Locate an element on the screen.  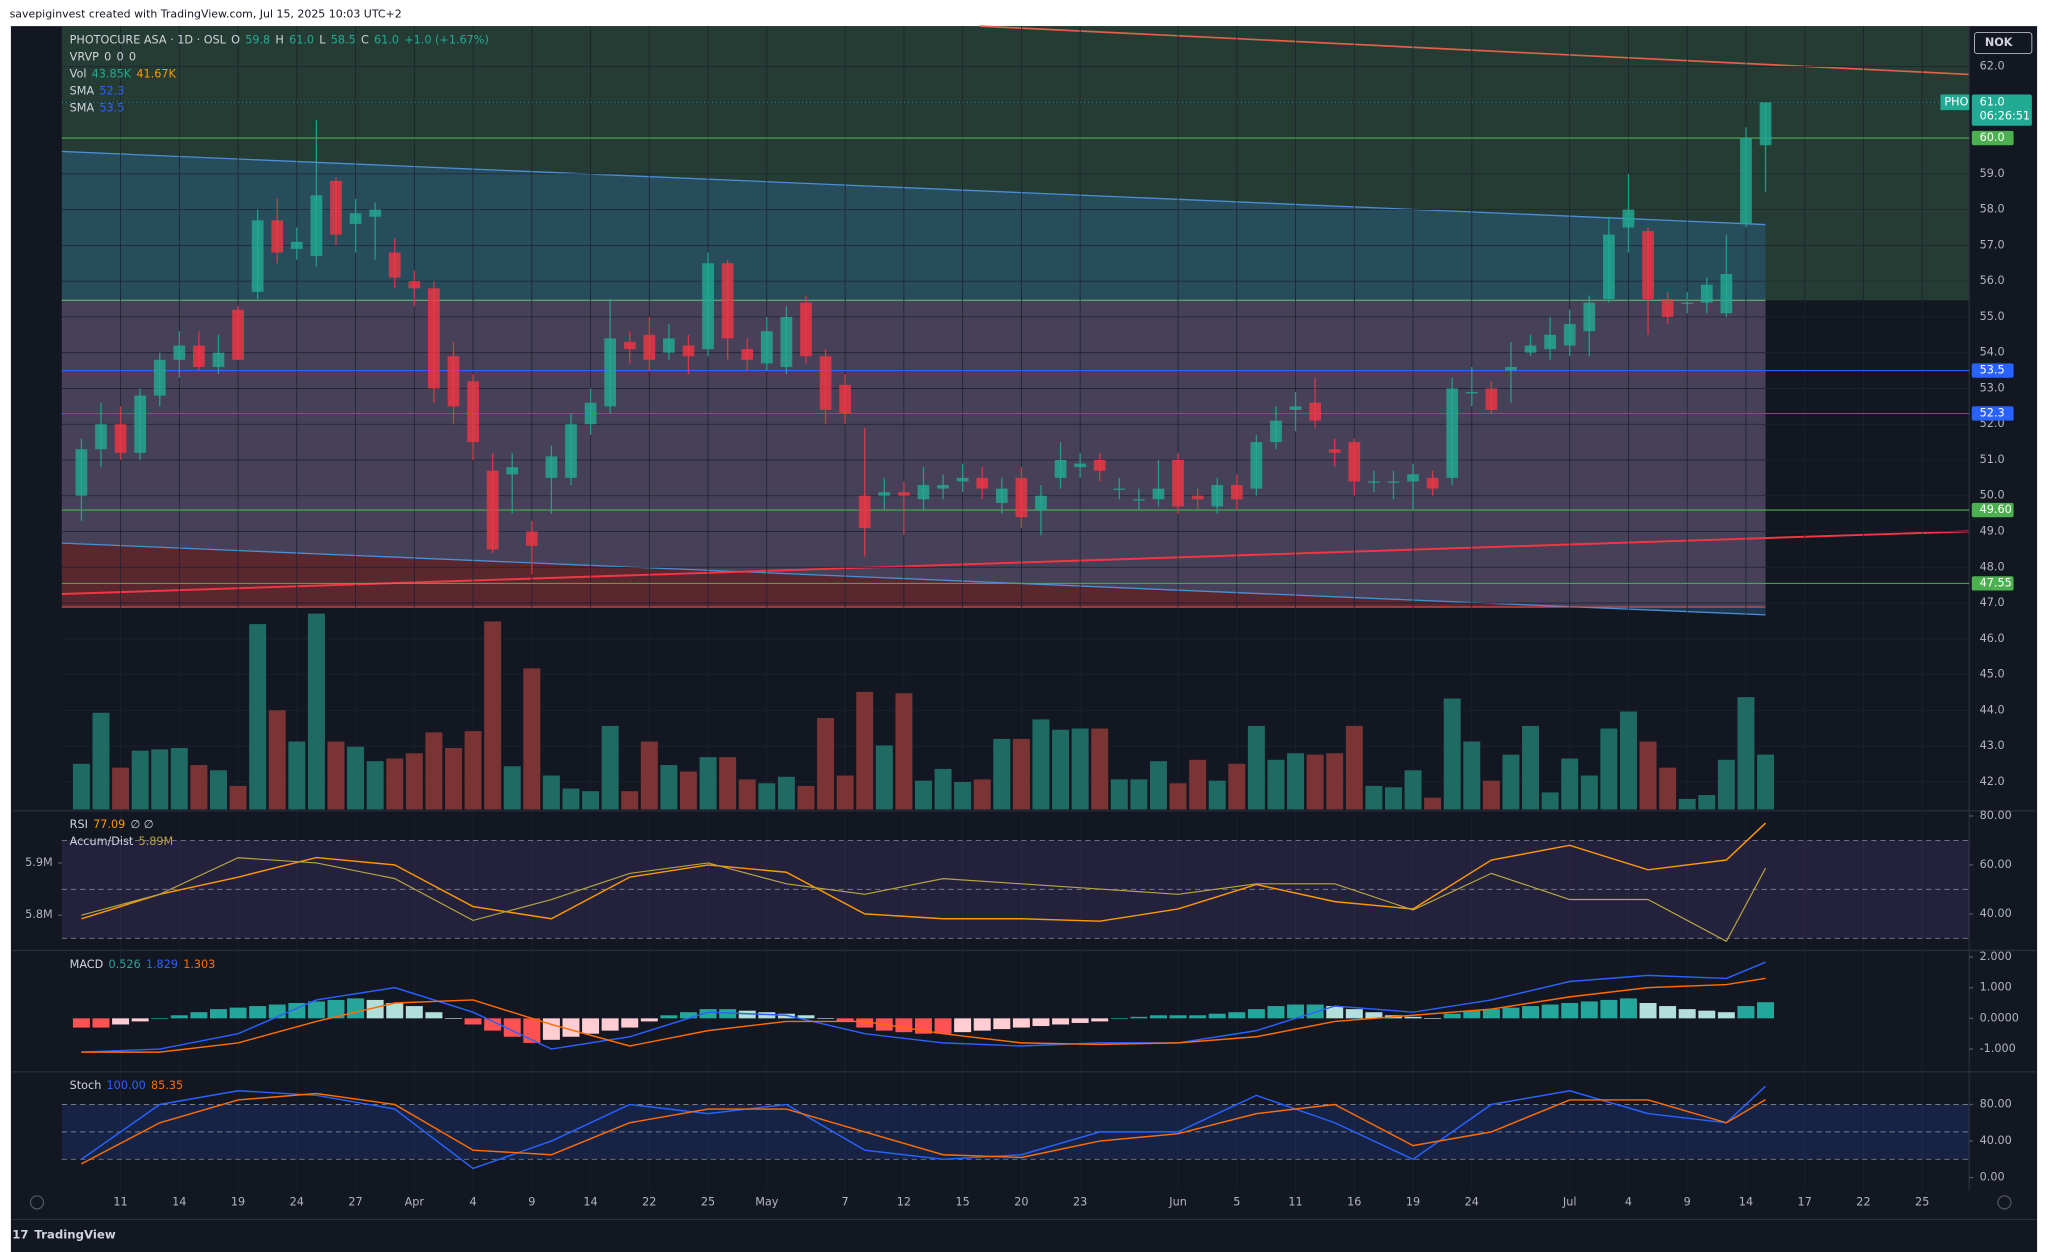
legend-text: ∅ ∅ is located at coordinates (141, 824).